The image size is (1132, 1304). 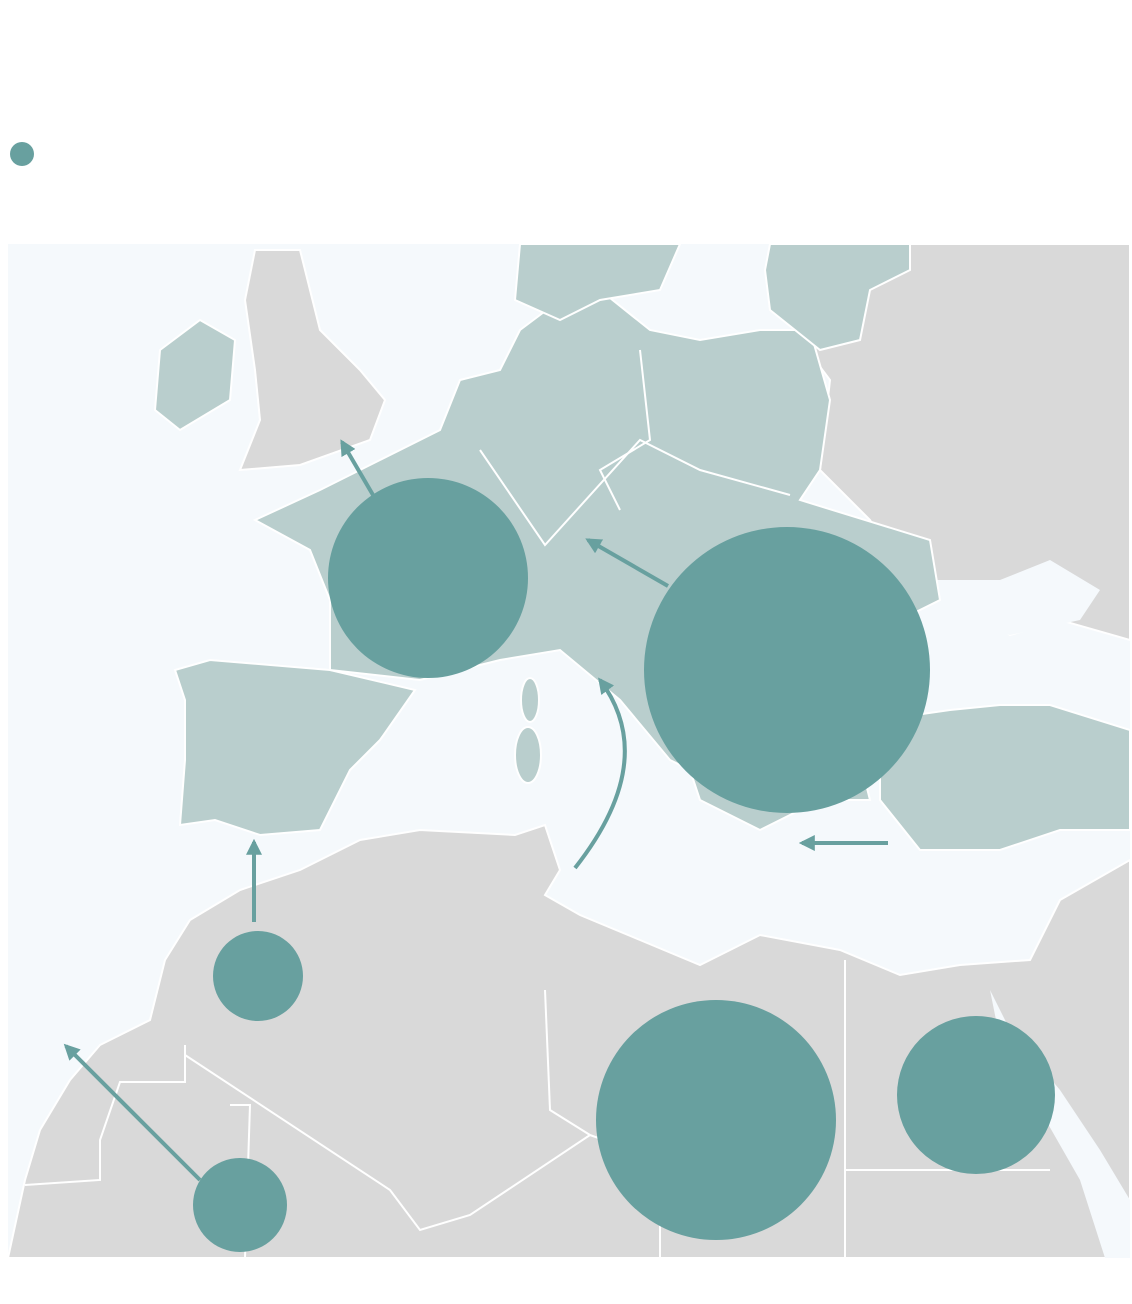 What do you see at coordinates (1010, 597) in the screenshot?
I see `black-sea` at bounding box center [1010, 597].